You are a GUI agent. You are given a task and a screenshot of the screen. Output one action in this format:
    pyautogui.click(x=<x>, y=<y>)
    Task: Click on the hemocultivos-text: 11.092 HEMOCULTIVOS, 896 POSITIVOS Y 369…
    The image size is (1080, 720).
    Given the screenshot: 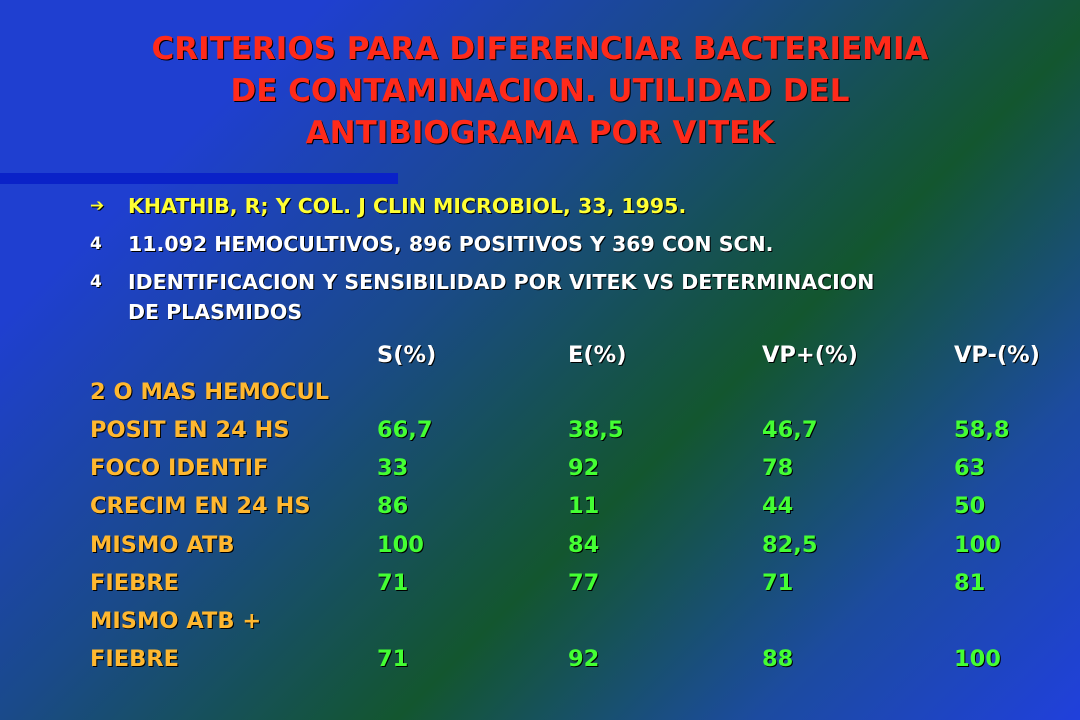 What is the action you would take?
    pyautogui.click(x=451, y=244)
    